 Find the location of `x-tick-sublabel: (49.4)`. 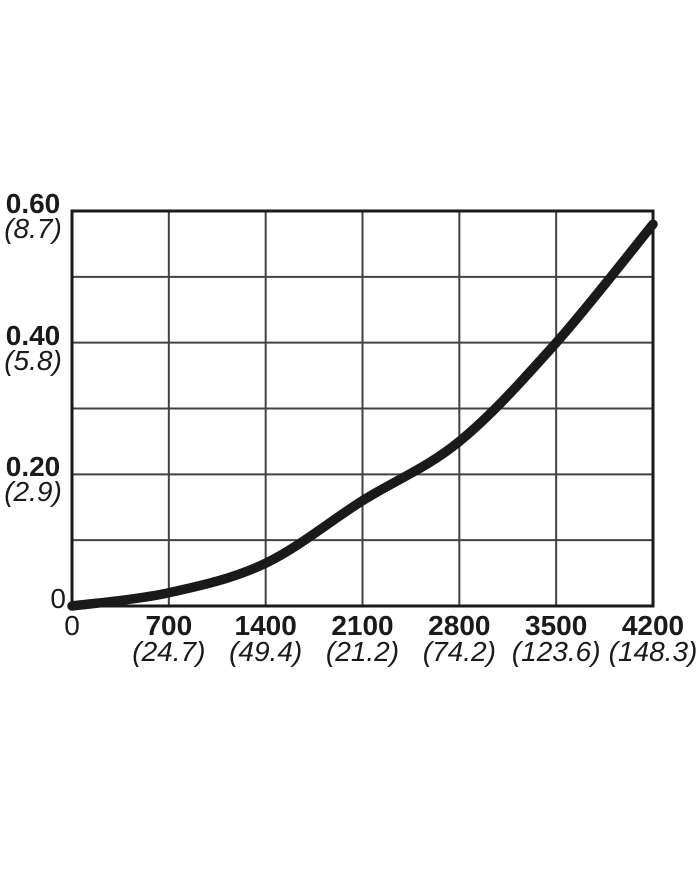

x-tick-sublabel: (49.4) is located at coordinates (266, 651).